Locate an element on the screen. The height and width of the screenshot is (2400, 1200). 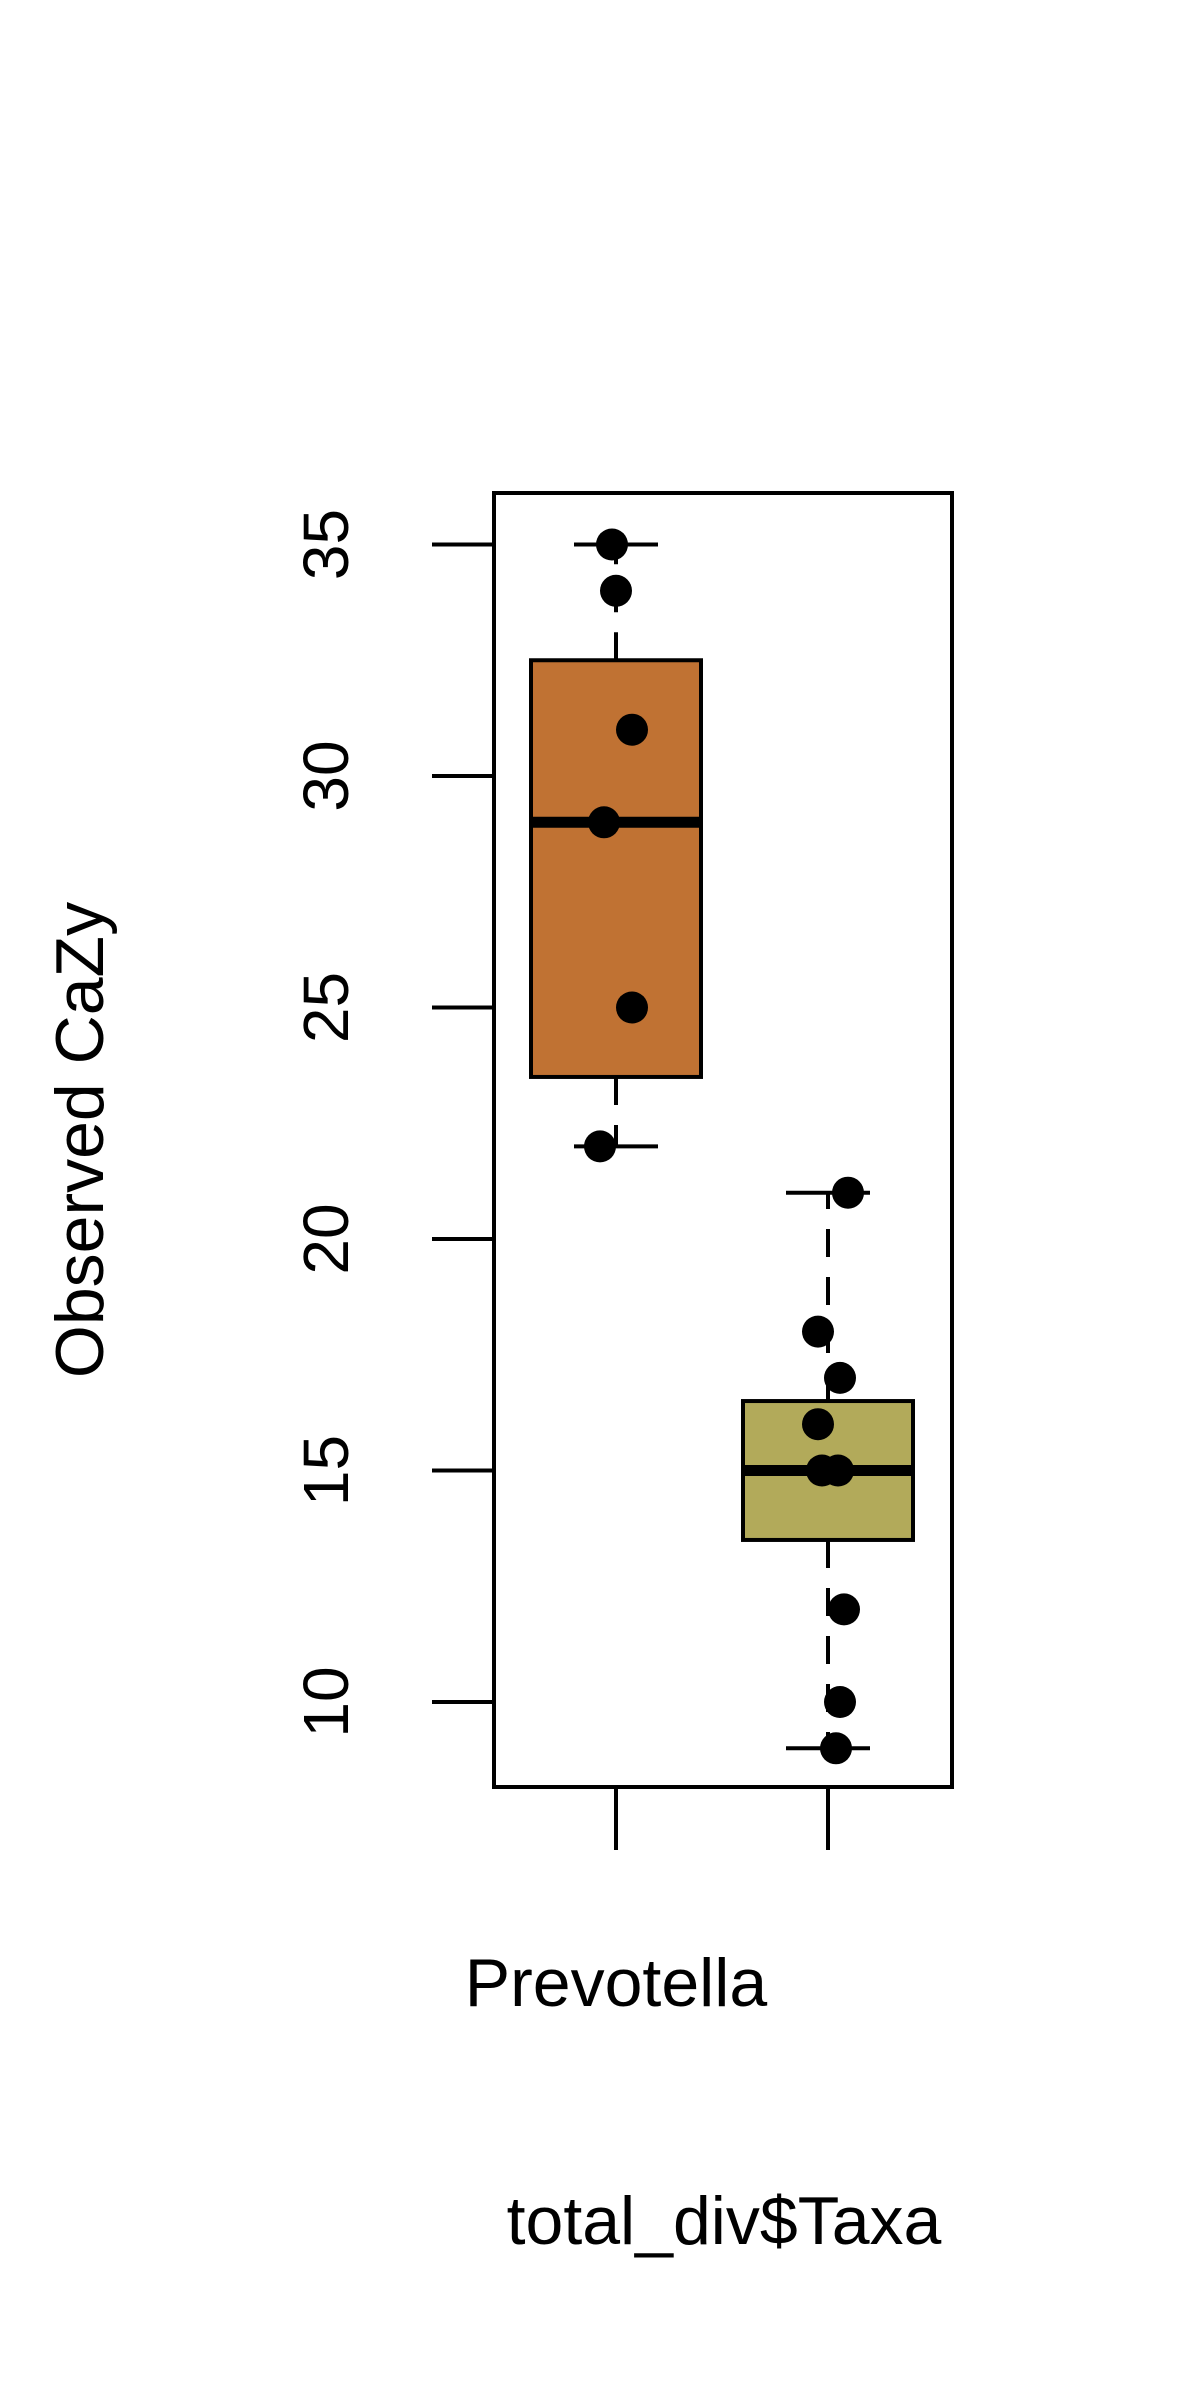
y-axis: 10 15 20 25 30 35 is located at coordinates (392, 1123).